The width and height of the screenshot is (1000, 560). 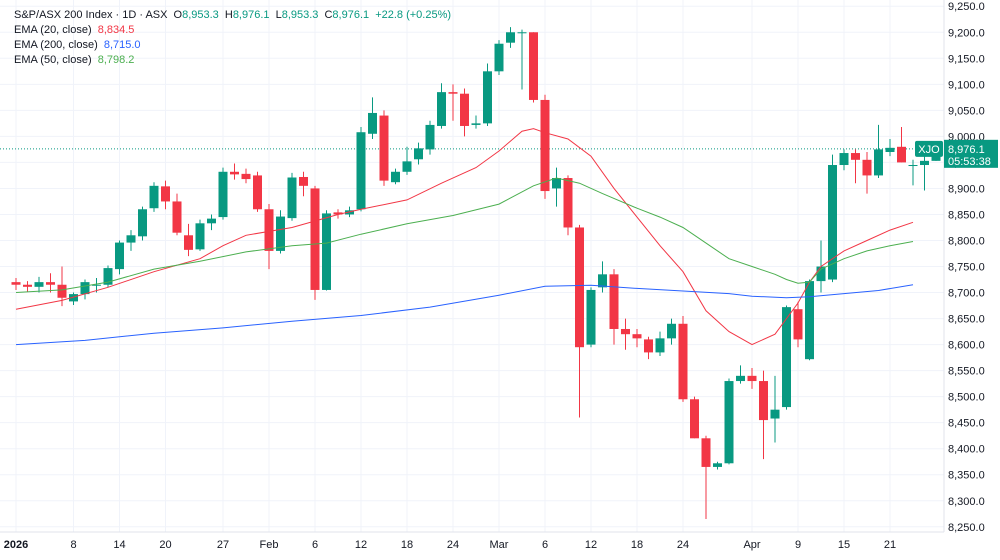 What do you see at coordinates (499, 545) in the screenshot?
I see `x-tick-label: Mar` at bounding box center [499, 545].